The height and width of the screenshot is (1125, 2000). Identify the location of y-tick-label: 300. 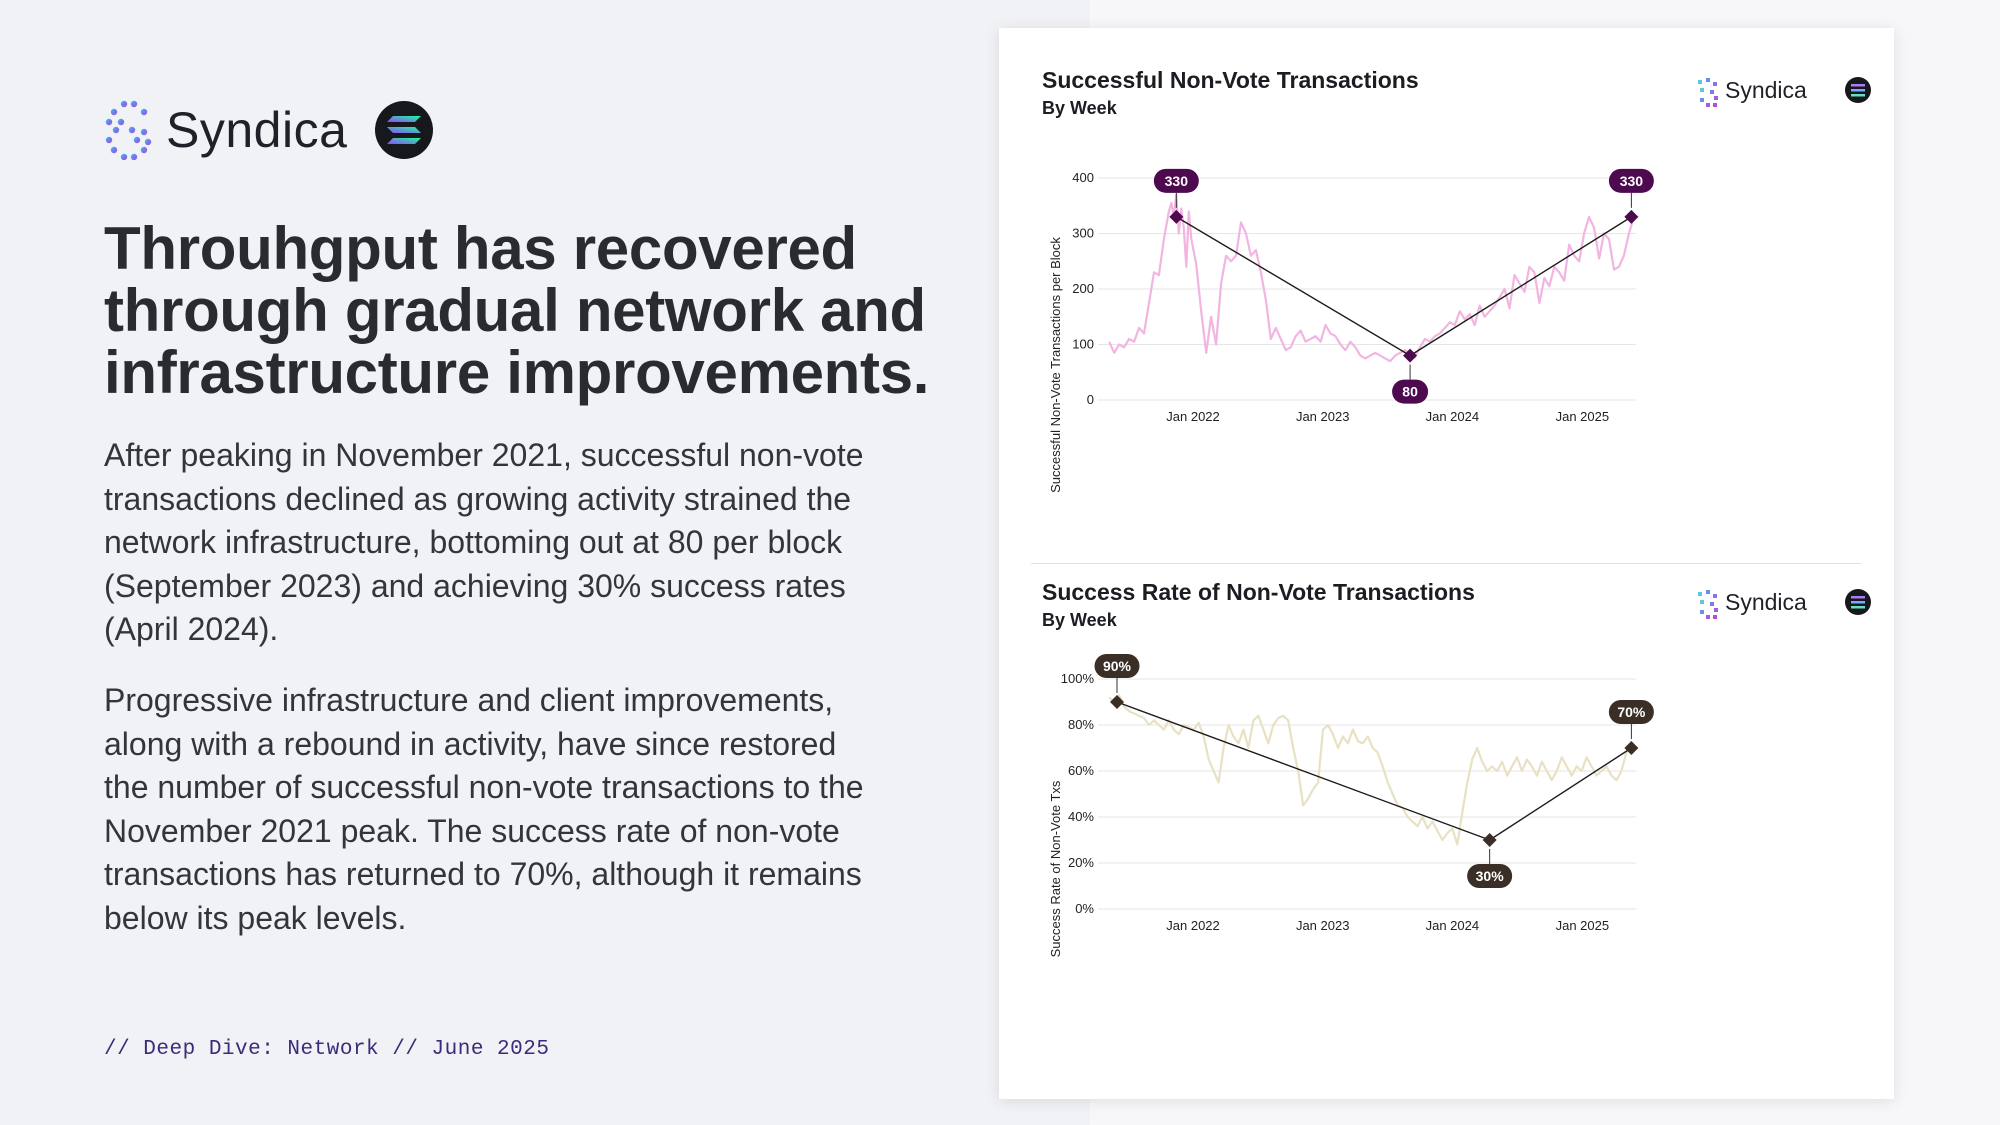
(1083, 233).